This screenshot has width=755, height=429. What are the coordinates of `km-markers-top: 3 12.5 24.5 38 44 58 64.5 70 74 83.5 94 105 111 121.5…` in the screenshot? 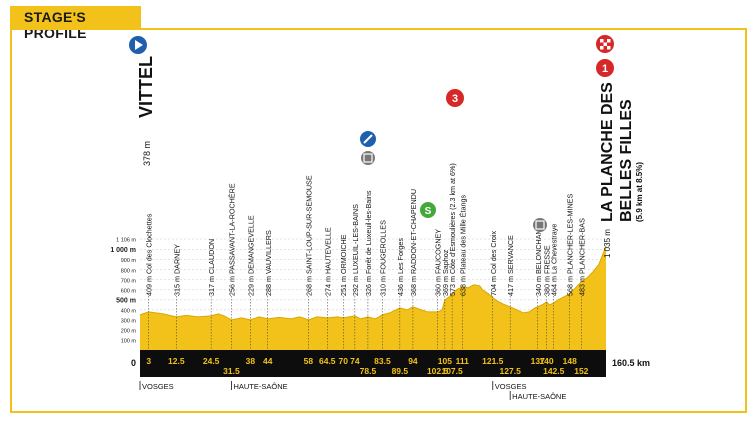 It's located at (361, 361).